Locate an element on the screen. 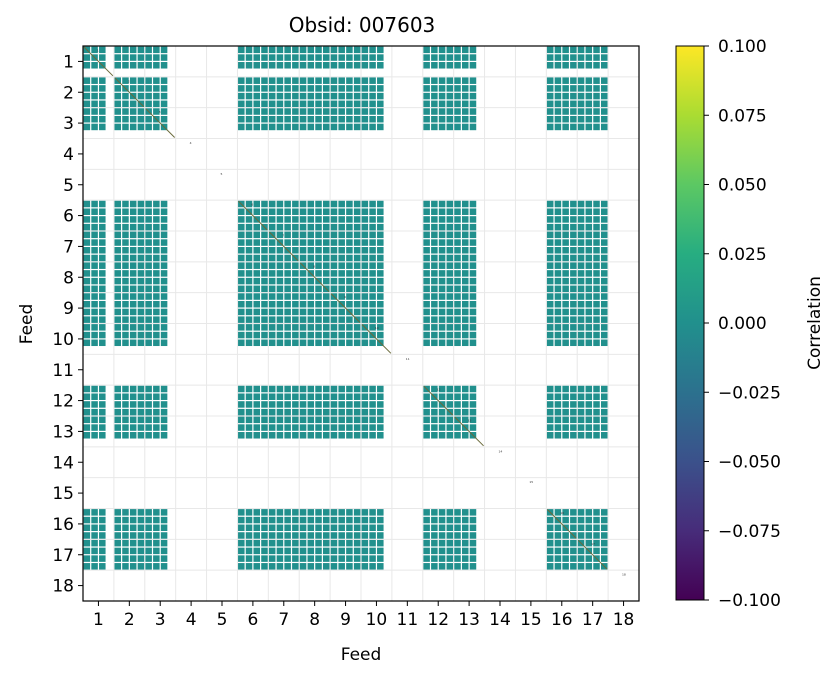 The width and height of the screenshot is (838, 678). colorbar-tick-label: −0.075 is located at coordinates (749, 532).